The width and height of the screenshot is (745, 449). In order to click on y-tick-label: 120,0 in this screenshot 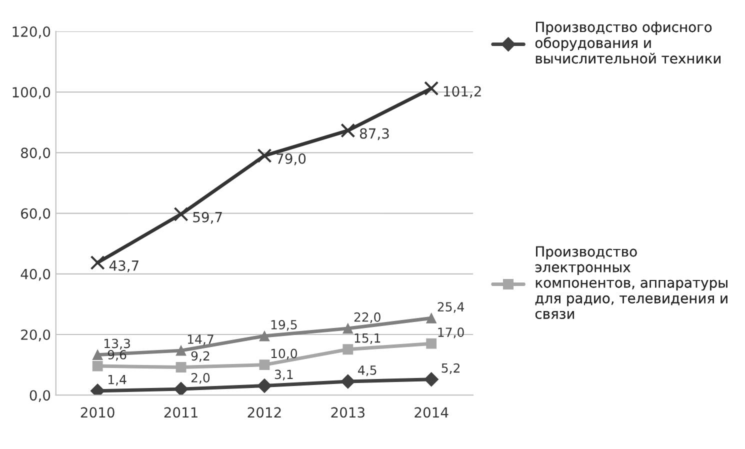, I will do `click(31, 32)`.